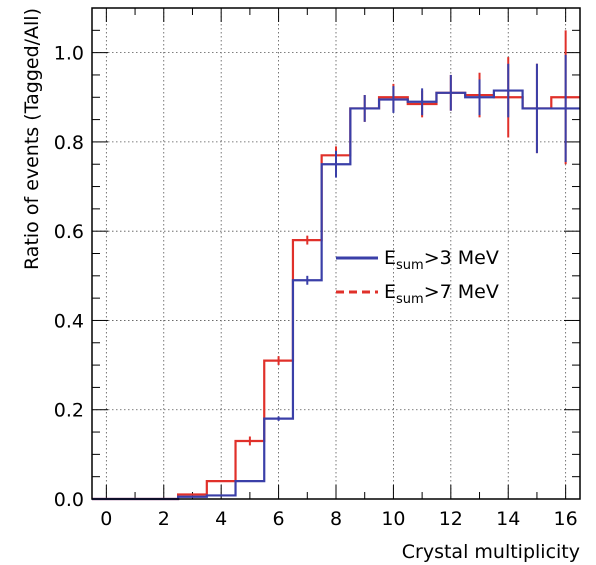 Image resolution: width=596 pixels, height=565 pixels. Describe the element at coordinates (106, 519) in the screenshot. I see `x-tick-label: 0` at that location.